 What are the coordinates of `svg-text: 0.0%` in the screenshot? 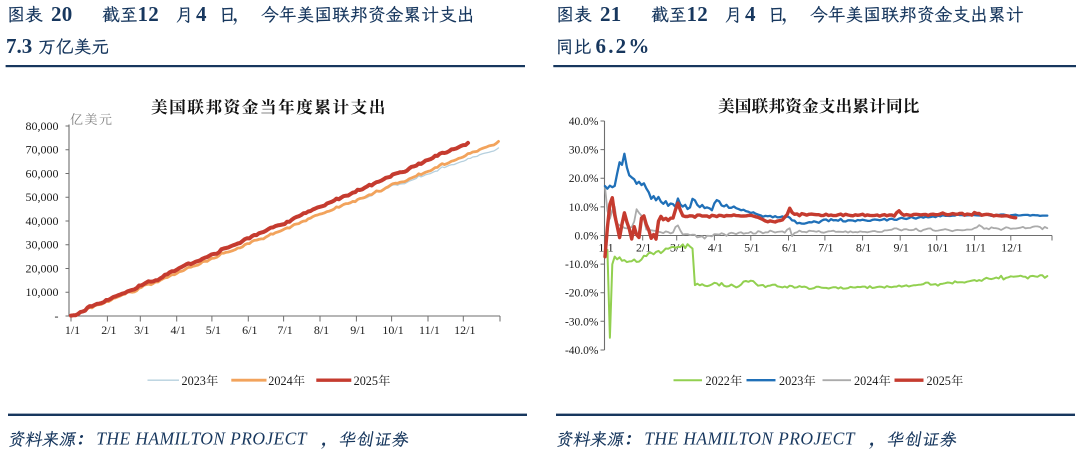 It's located at (587, 237).